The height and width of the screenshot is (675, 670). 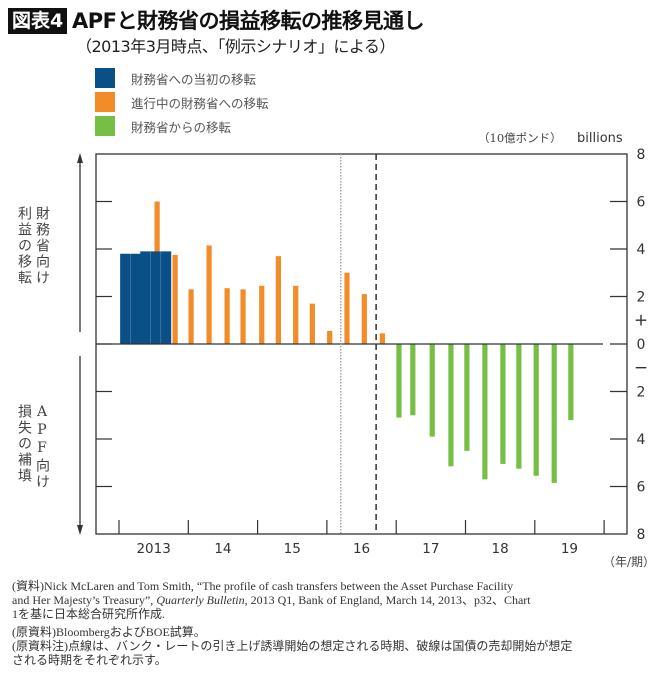 I want to click on y-tick-label: 0, so click(x=641, y=345).